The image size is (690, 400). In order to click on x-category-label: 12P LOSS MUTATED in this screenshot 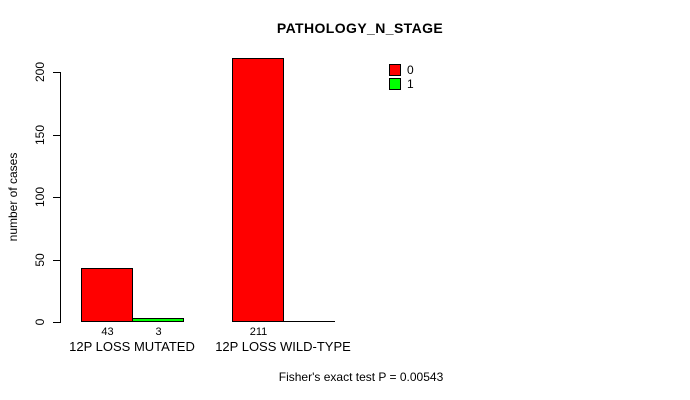, I will do `click(132, 346)`.